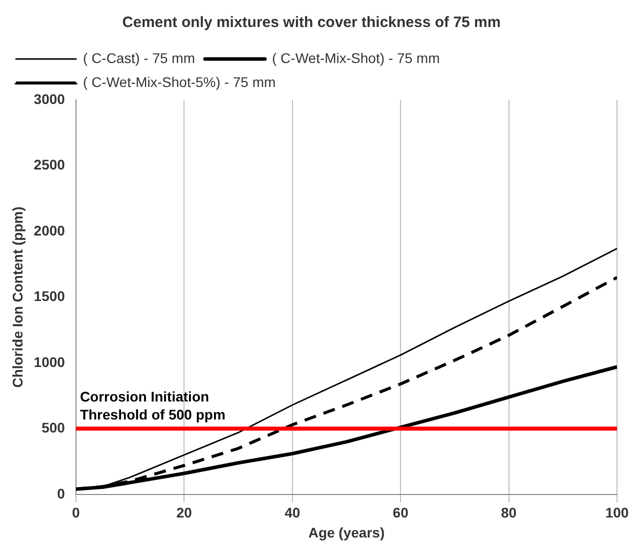  I want to click on legend-label: ( C-Cast) - 75 mm, so click(139, 58).